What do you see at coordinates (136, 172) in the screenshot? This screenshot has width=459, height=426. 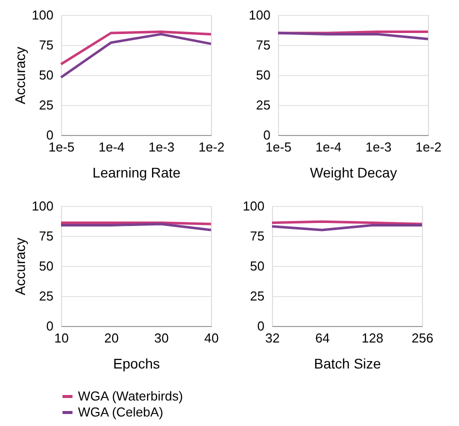 I see `x-axis-title: Learning Rate` at bounding box center [136, 172].